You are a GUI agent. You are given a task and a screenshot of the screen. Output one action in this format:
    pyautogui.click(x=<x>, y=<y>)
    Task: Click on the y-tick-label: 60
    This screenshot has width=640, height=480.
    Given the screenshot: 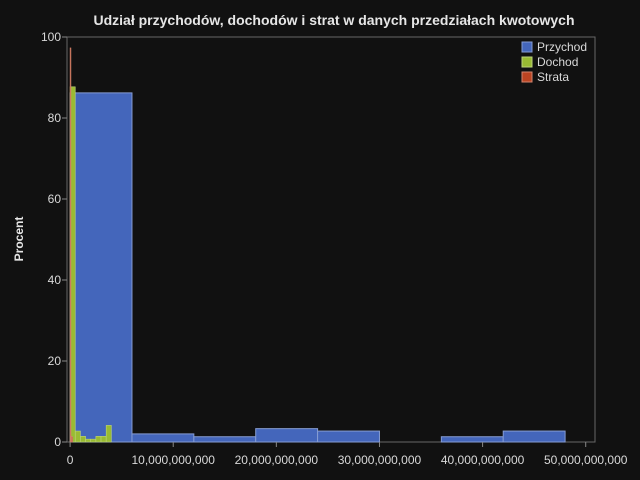 What is the action you would take?
    pyautogui.click(x=55, y=199)
    